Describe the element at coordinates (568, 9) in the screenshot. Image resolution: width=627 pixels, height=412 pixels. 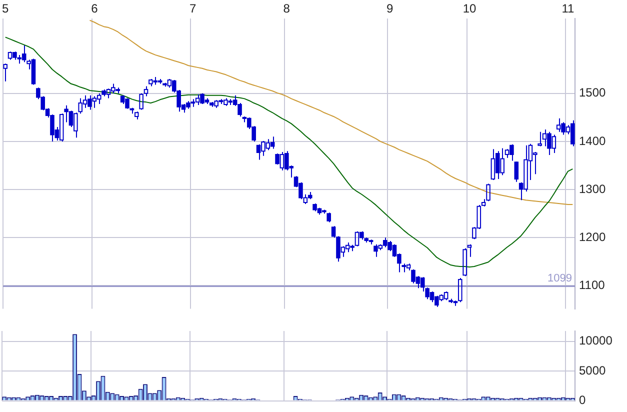
I see `x-tick-label: 11` at that location.